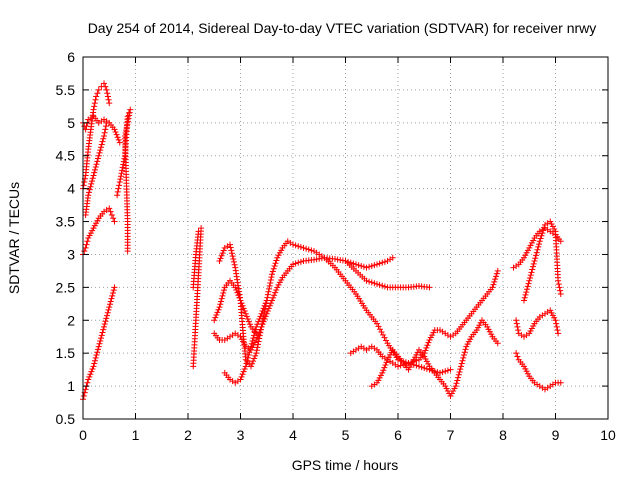 This screenshot has height=480, width=640. Describe the element at coordinates (345, 465) in the screenshot. I see `x-axis-label: GPS time / hours` at that location.